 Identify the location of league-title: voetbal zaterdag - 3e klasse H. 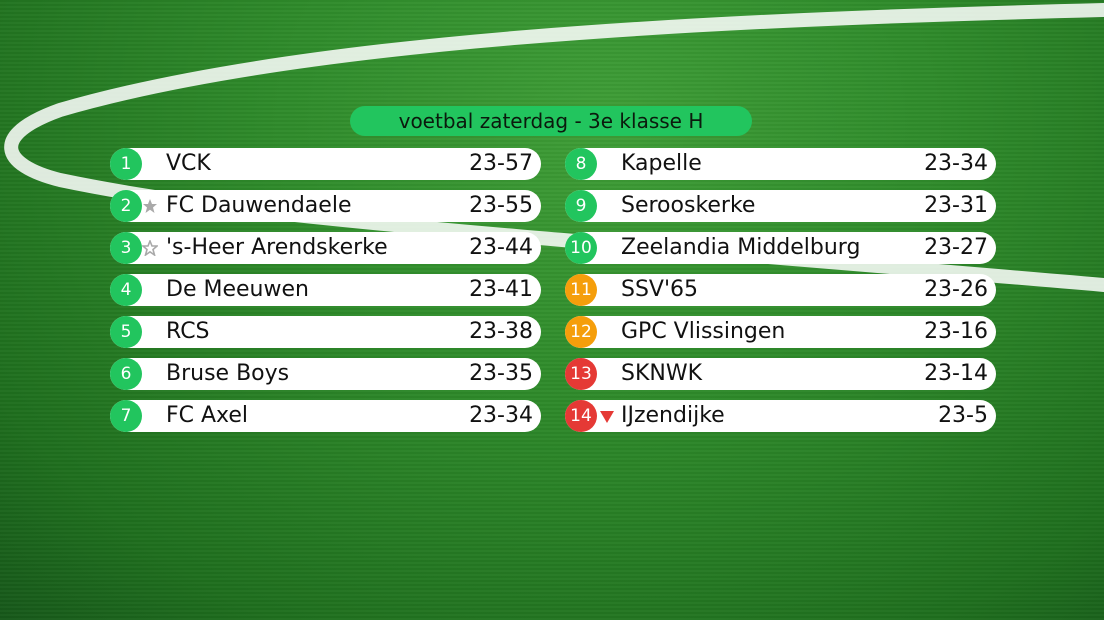
(551, 121).